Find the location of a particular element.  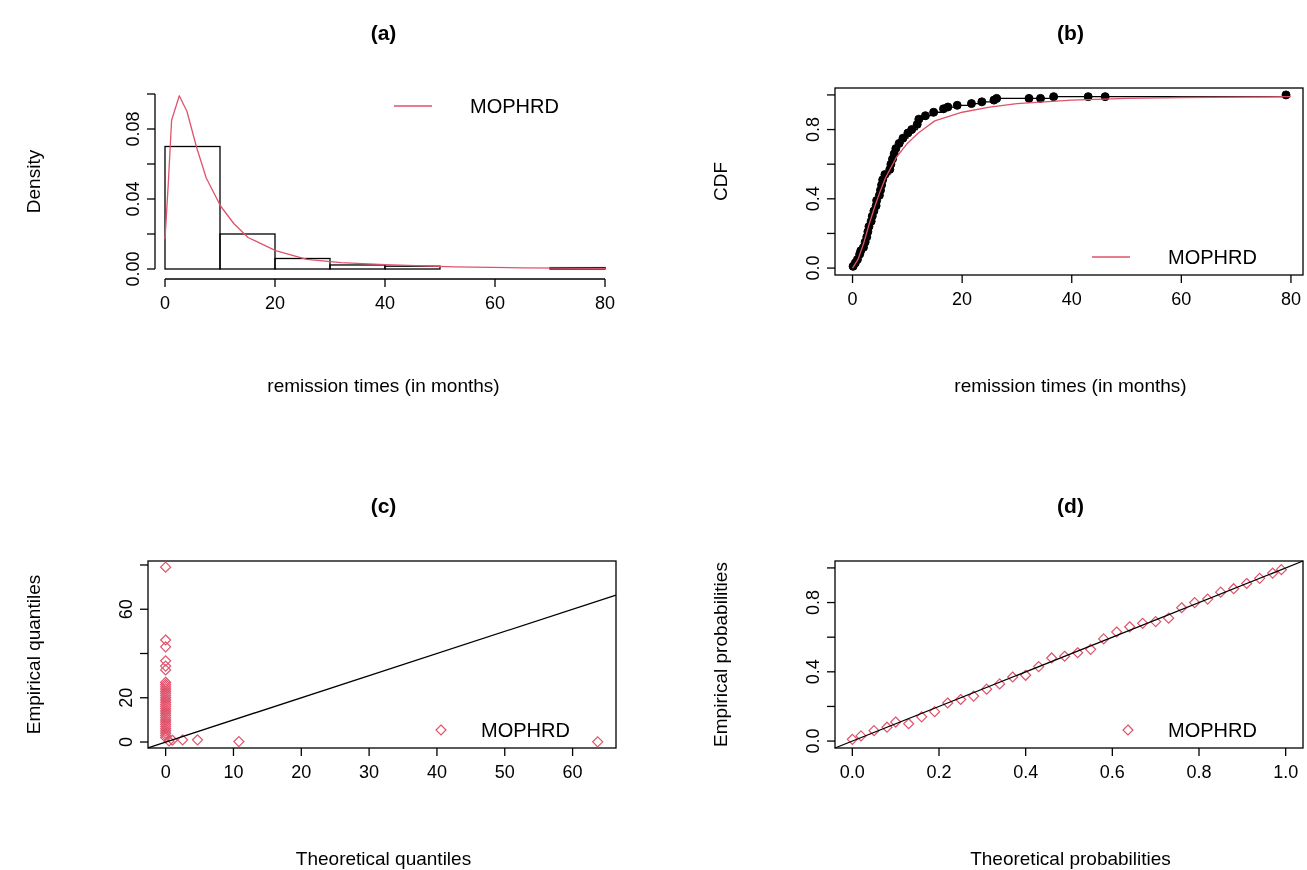

y-axis-title: Empirical probabilities is located at coordinates (720, 654).